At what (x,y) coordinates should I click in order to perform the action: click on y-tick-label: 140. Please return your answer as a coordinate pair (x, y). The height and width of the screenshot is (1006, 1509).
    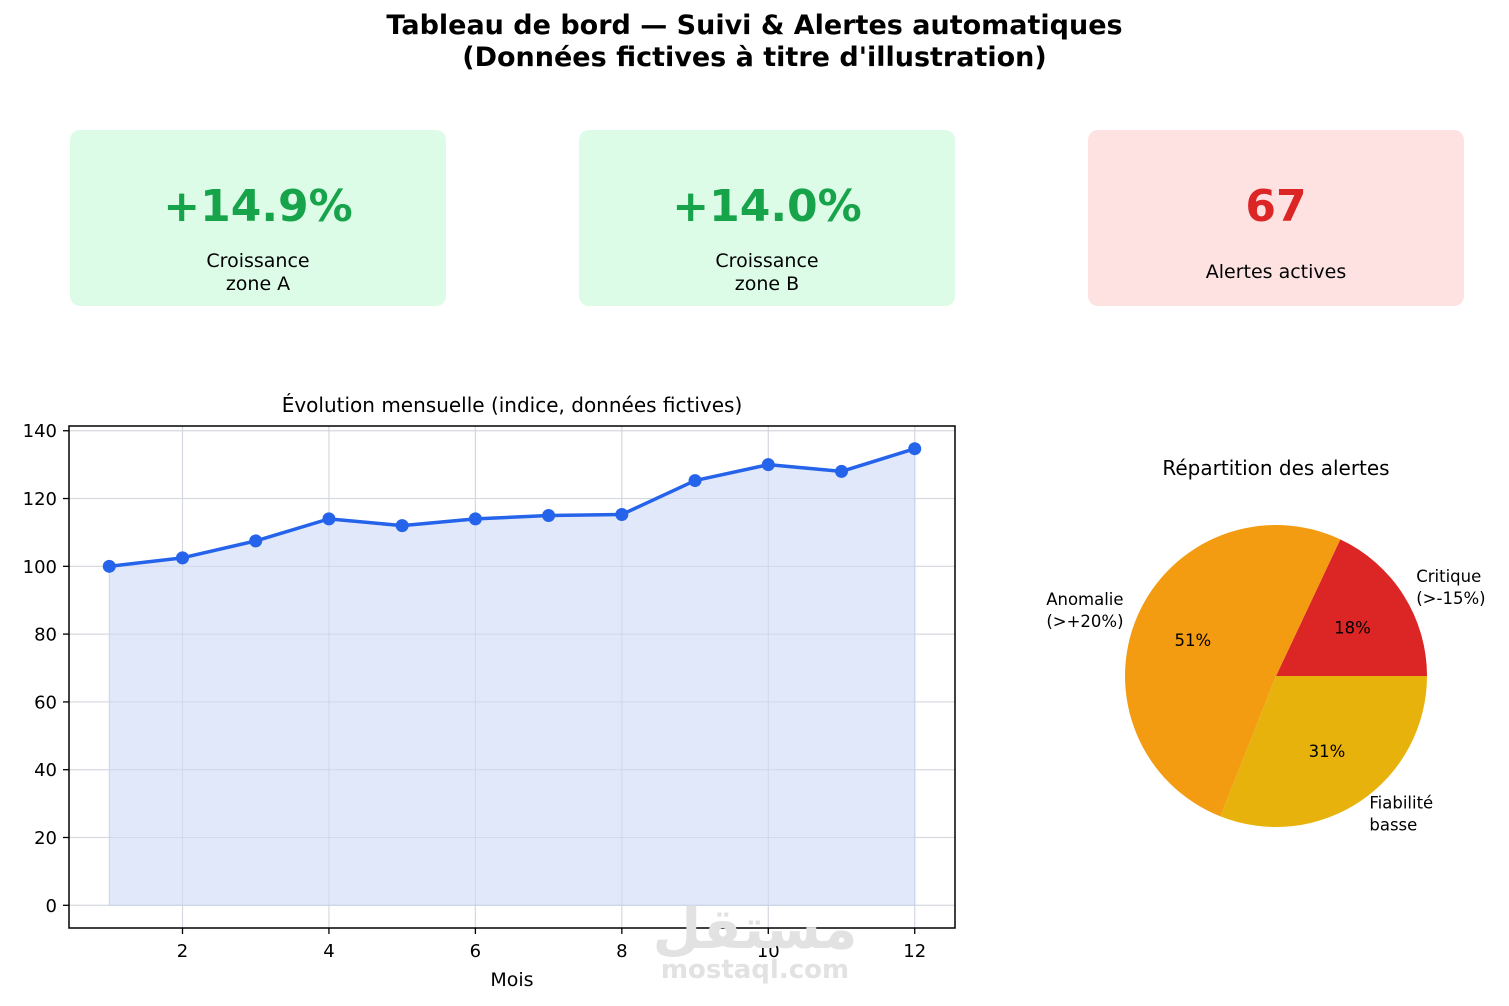
    Looking at the image, I should click on (40, 431).